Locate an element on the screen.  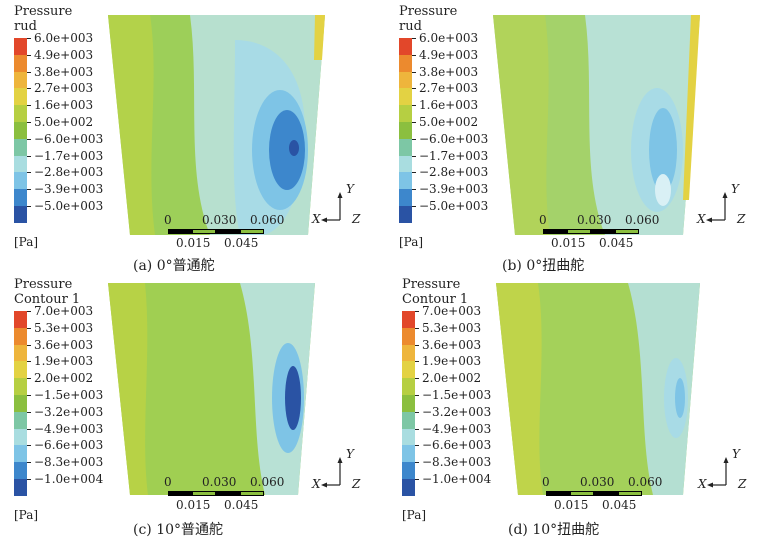
legend-value: −3.9e+003 is located at coordinates (454, 189).